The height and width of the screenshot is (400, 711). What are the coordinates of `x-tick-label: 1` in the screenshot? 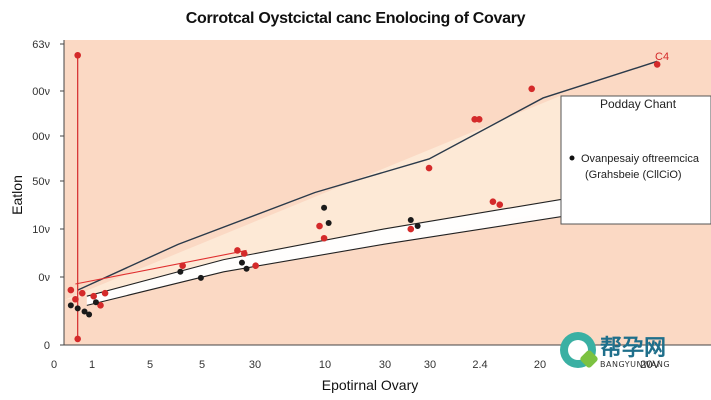 It's located at (92, 365).